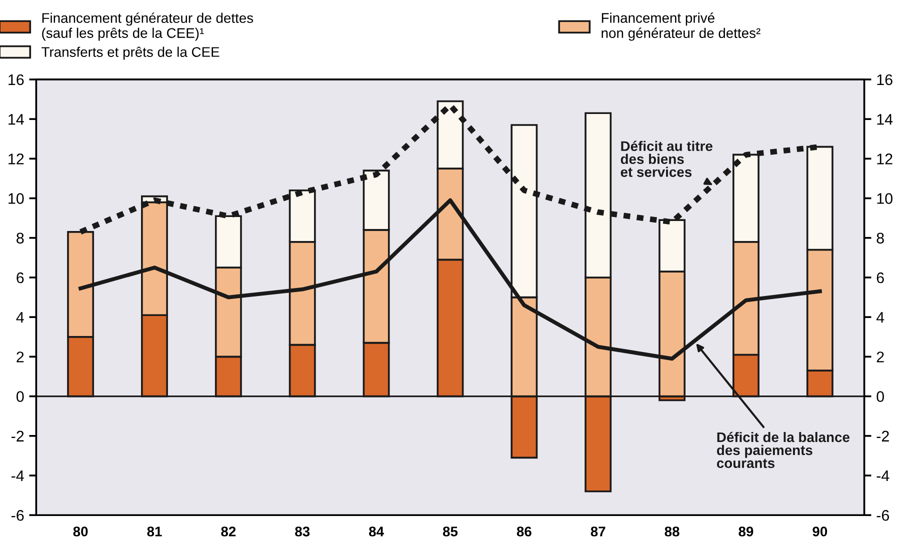 The image size is (905, 548). What do you see at coordinates (882, 515) in the screenshot?
I see `y2-tick-label: -6` at bounding box center [882, 515].